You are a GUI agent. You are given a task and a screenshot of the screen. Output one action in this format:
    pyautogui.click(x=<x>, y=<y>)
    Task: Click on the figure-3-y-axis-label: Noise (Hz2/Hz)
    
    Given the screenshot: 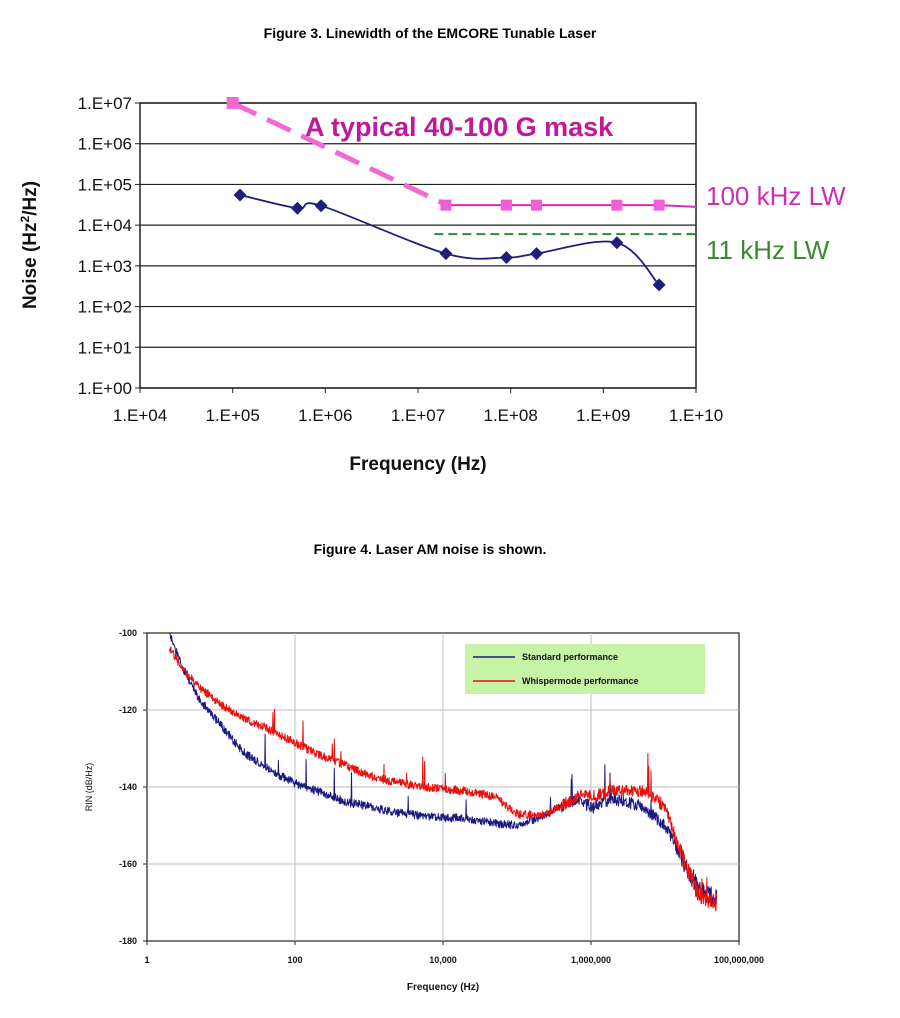 What is the action you would take?
    pyautogui.click(x=29, y=245)
    